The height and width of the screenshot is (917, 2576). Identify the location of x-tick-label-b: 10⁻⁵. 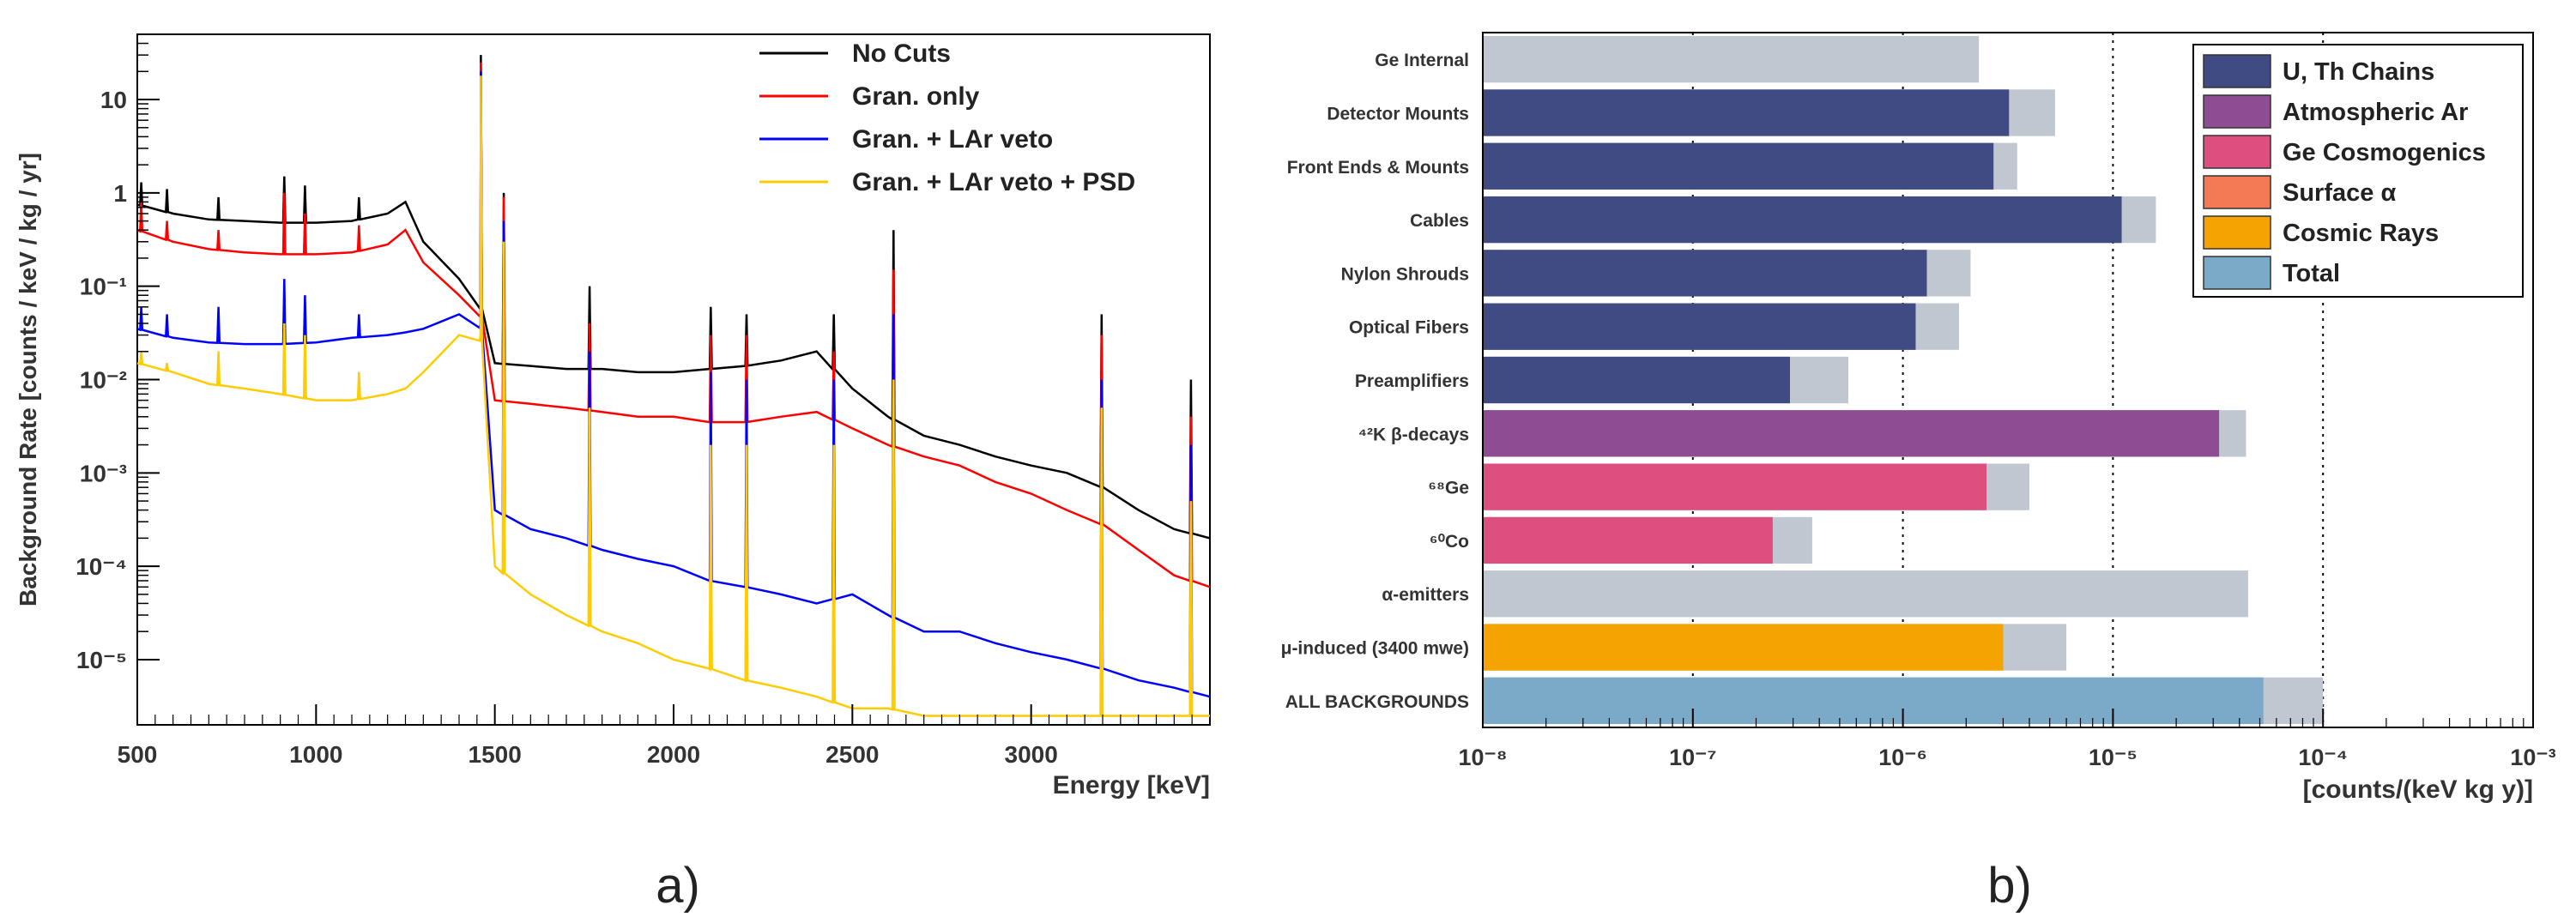
(2113, 757).